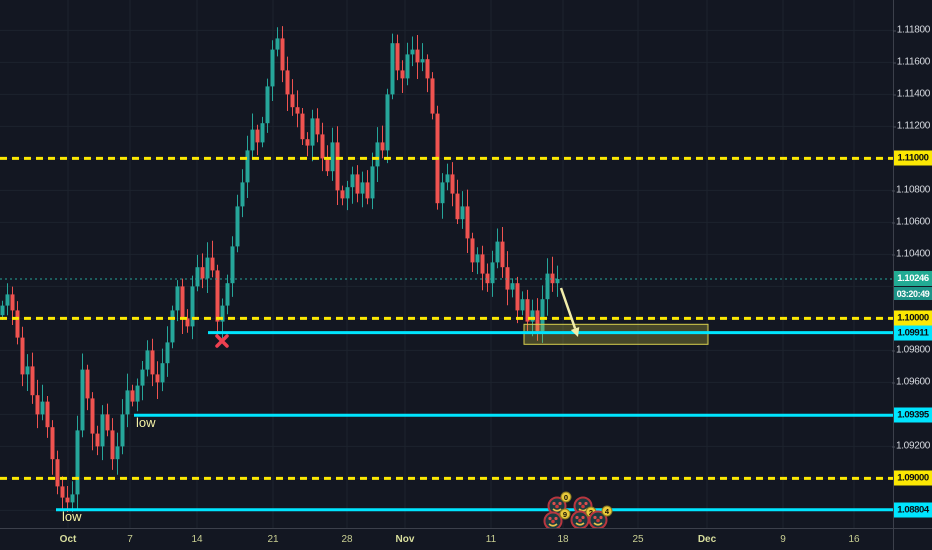  Describe the element at coordinates (607, 511) in the screenshot. I see `sticker-count-text: 4` at that location.